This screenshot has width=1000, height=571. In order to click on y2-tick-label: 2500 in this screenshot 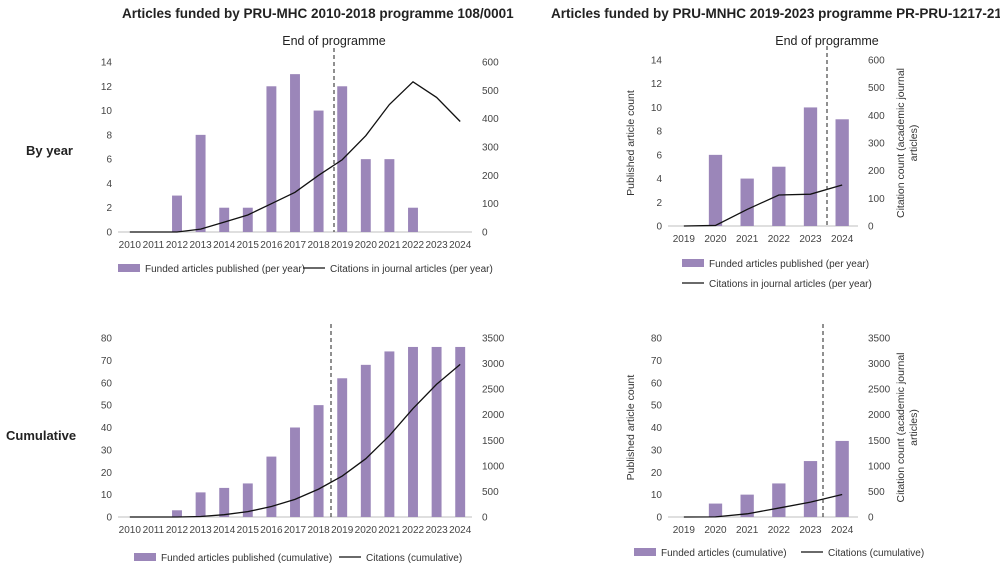, I will do `click(493, 390)`.